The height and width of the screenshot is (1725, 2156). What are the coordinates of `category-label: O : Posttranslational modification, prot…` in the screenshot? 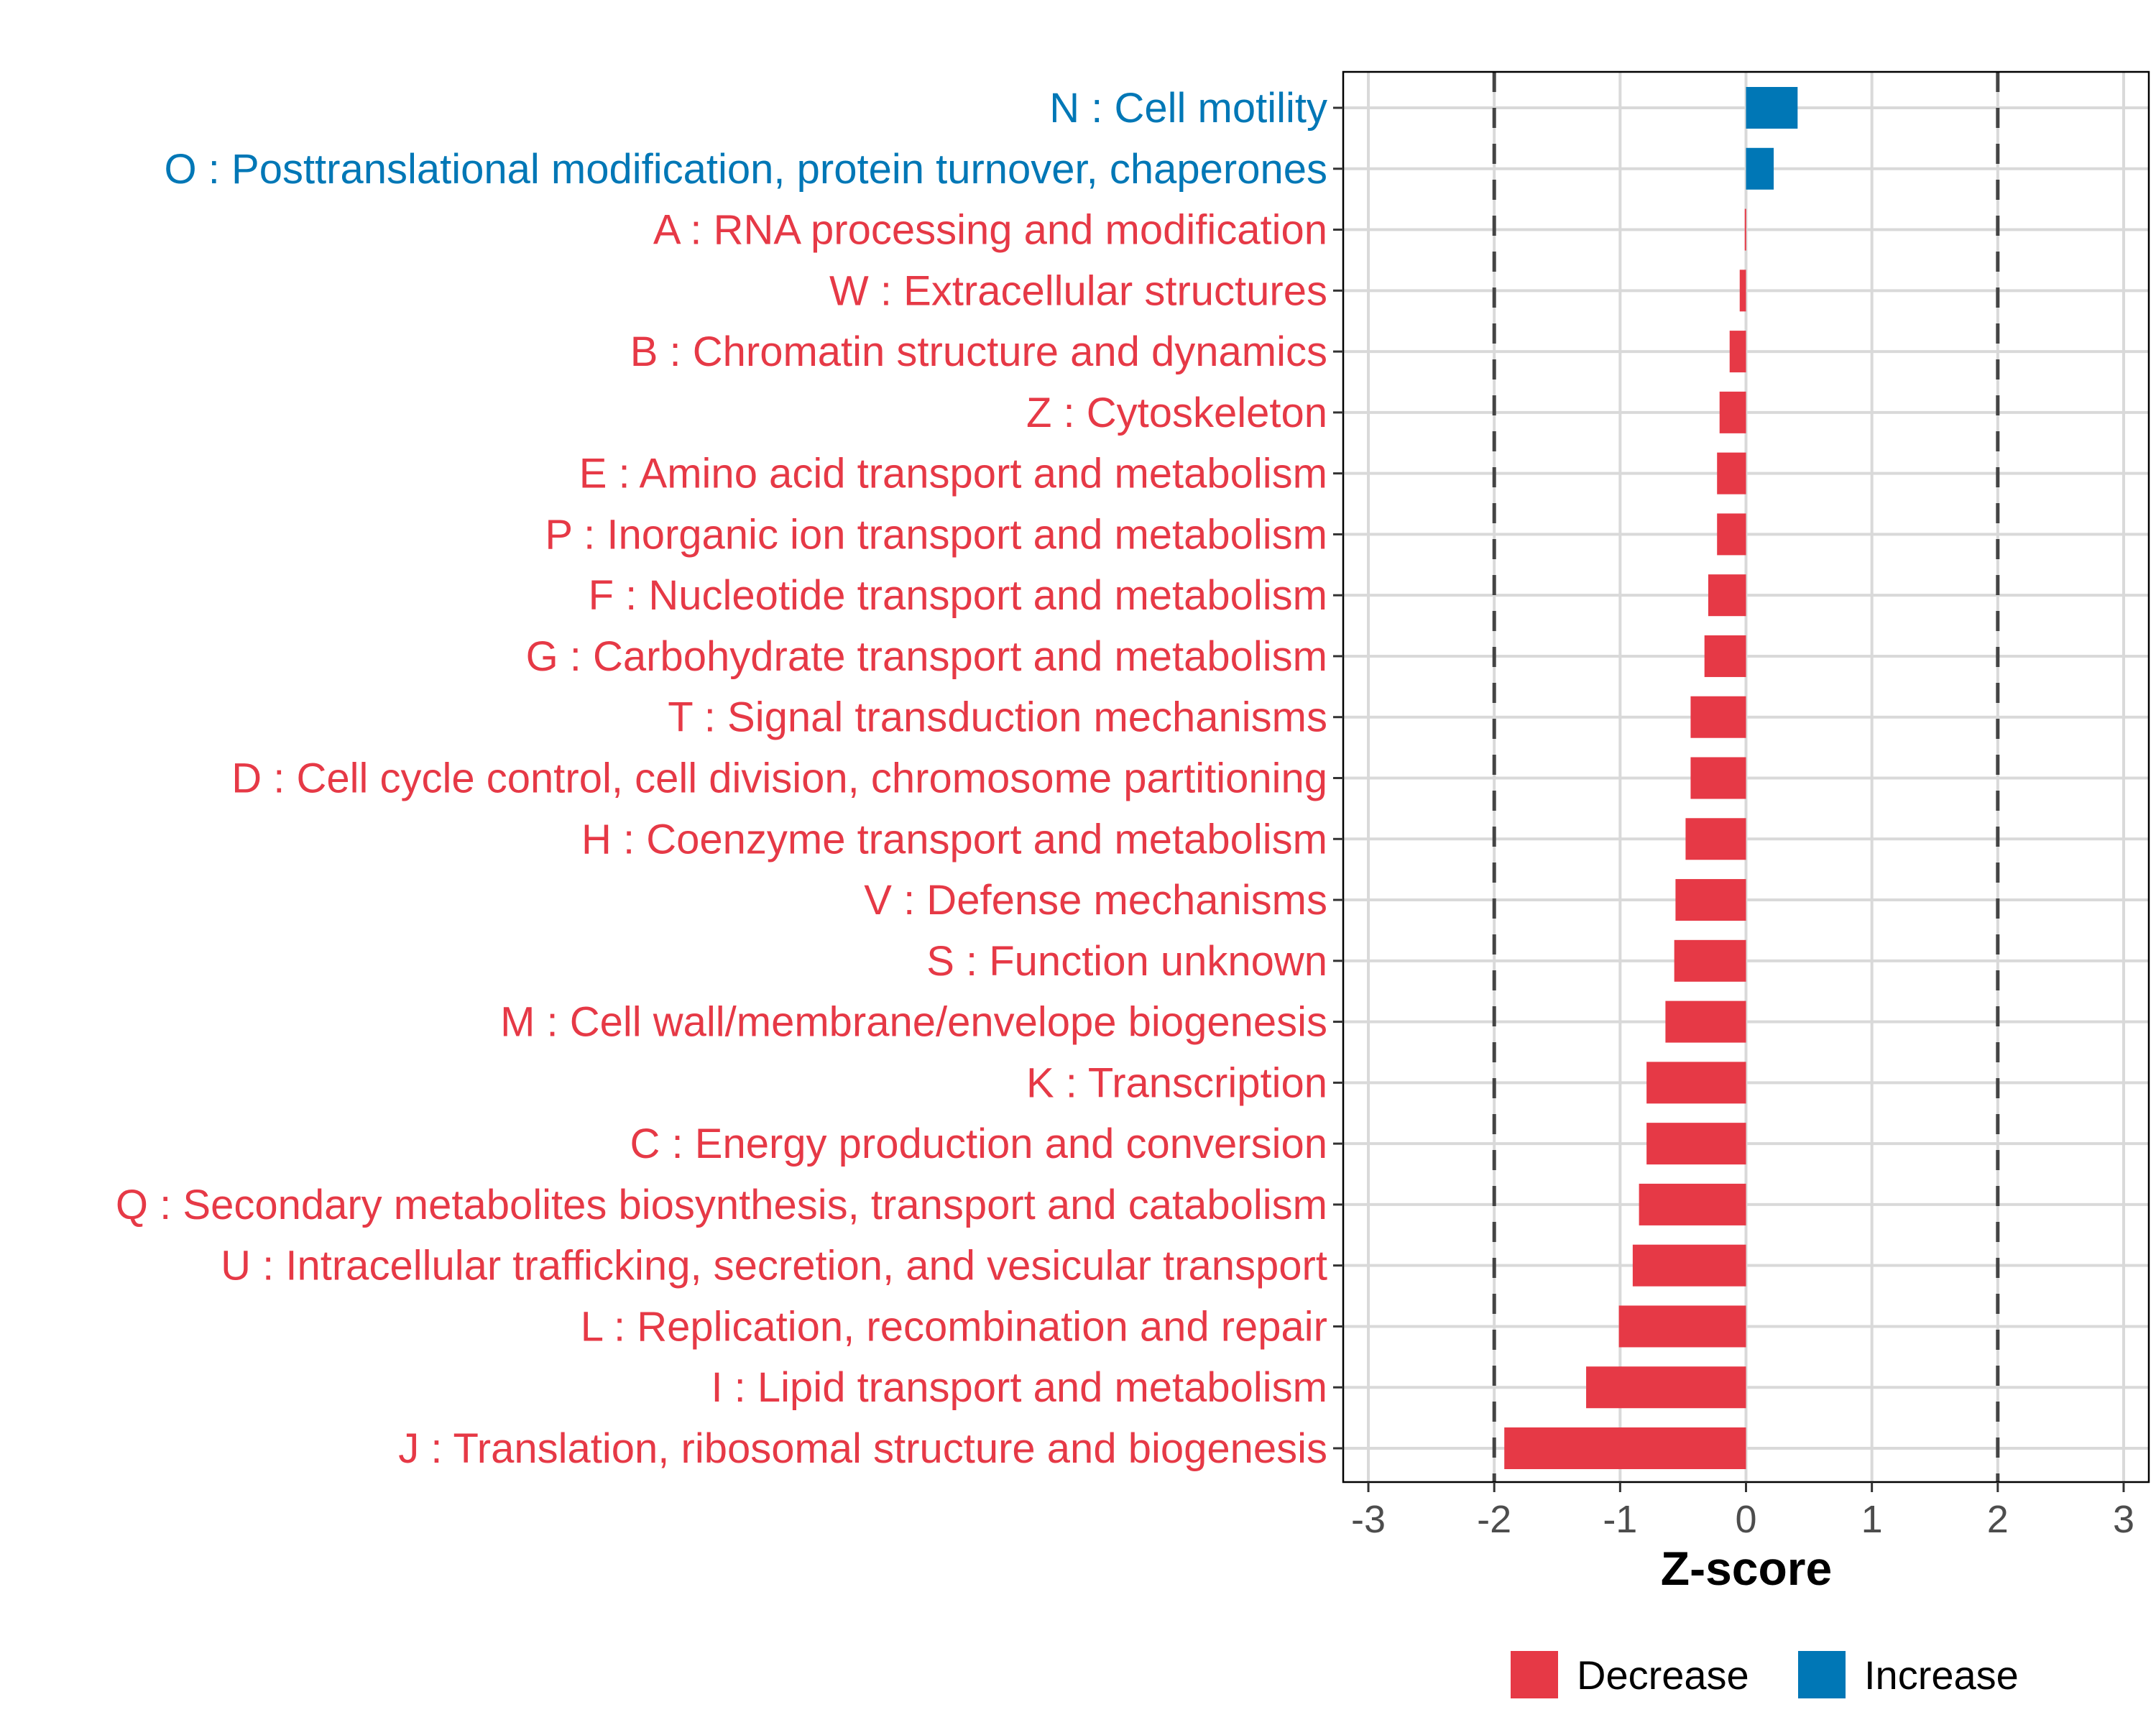 It's located at (746, 169).